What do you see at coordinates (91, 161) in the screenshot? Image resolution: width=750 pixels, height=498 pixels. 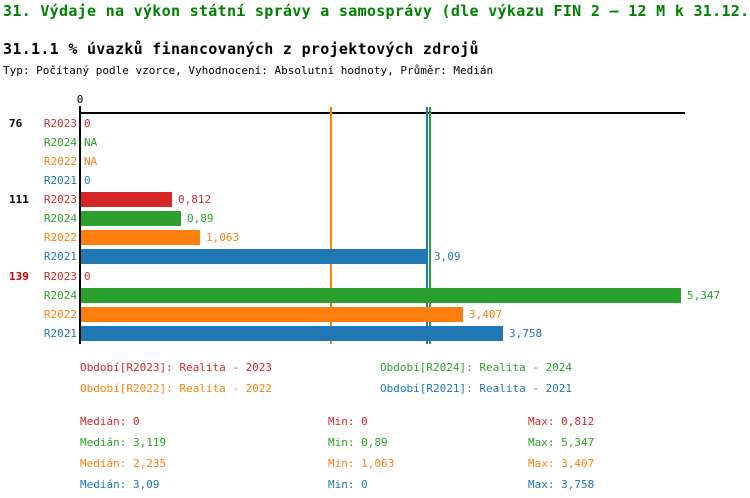 I see `value-label-r2022: NA` at bounding box center [91, 161].